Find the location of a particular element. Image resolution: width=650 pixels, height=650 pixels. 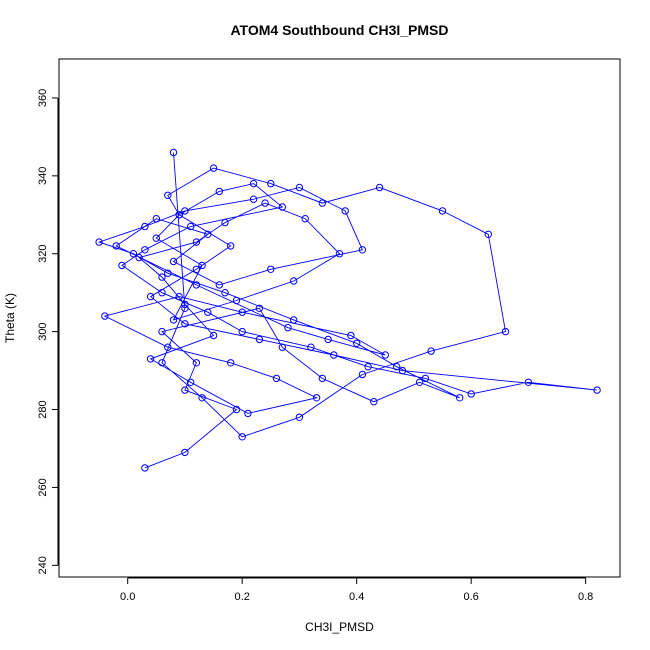

y-tick-label: 260 is located at coordinates (43, 487).